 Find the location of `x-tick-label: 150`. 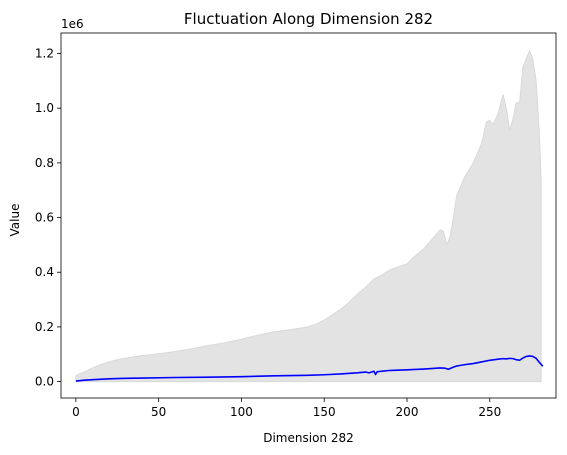

x-tick-label: 150 is located at coordinates (324, 412).